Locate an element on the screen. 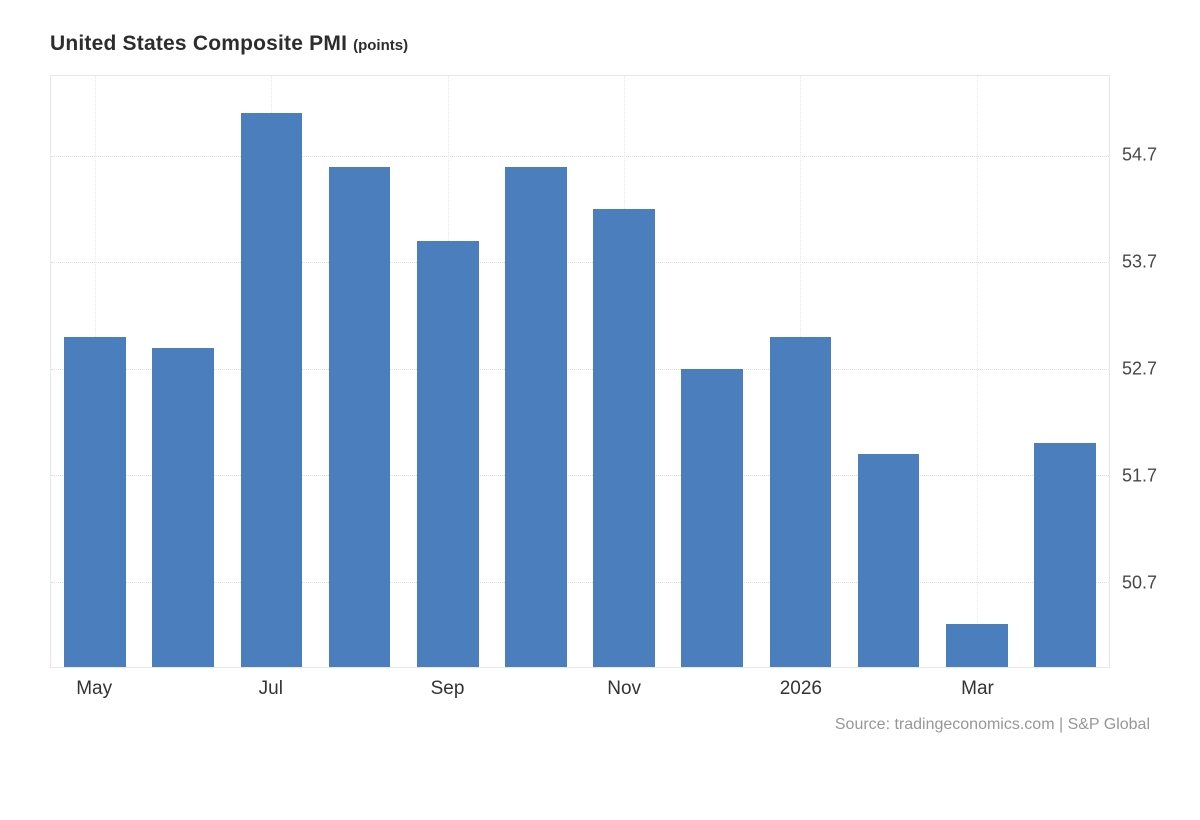 This screenshot has width=1200, height=820. bar-slot-jan is located at coordinates (800, 371).